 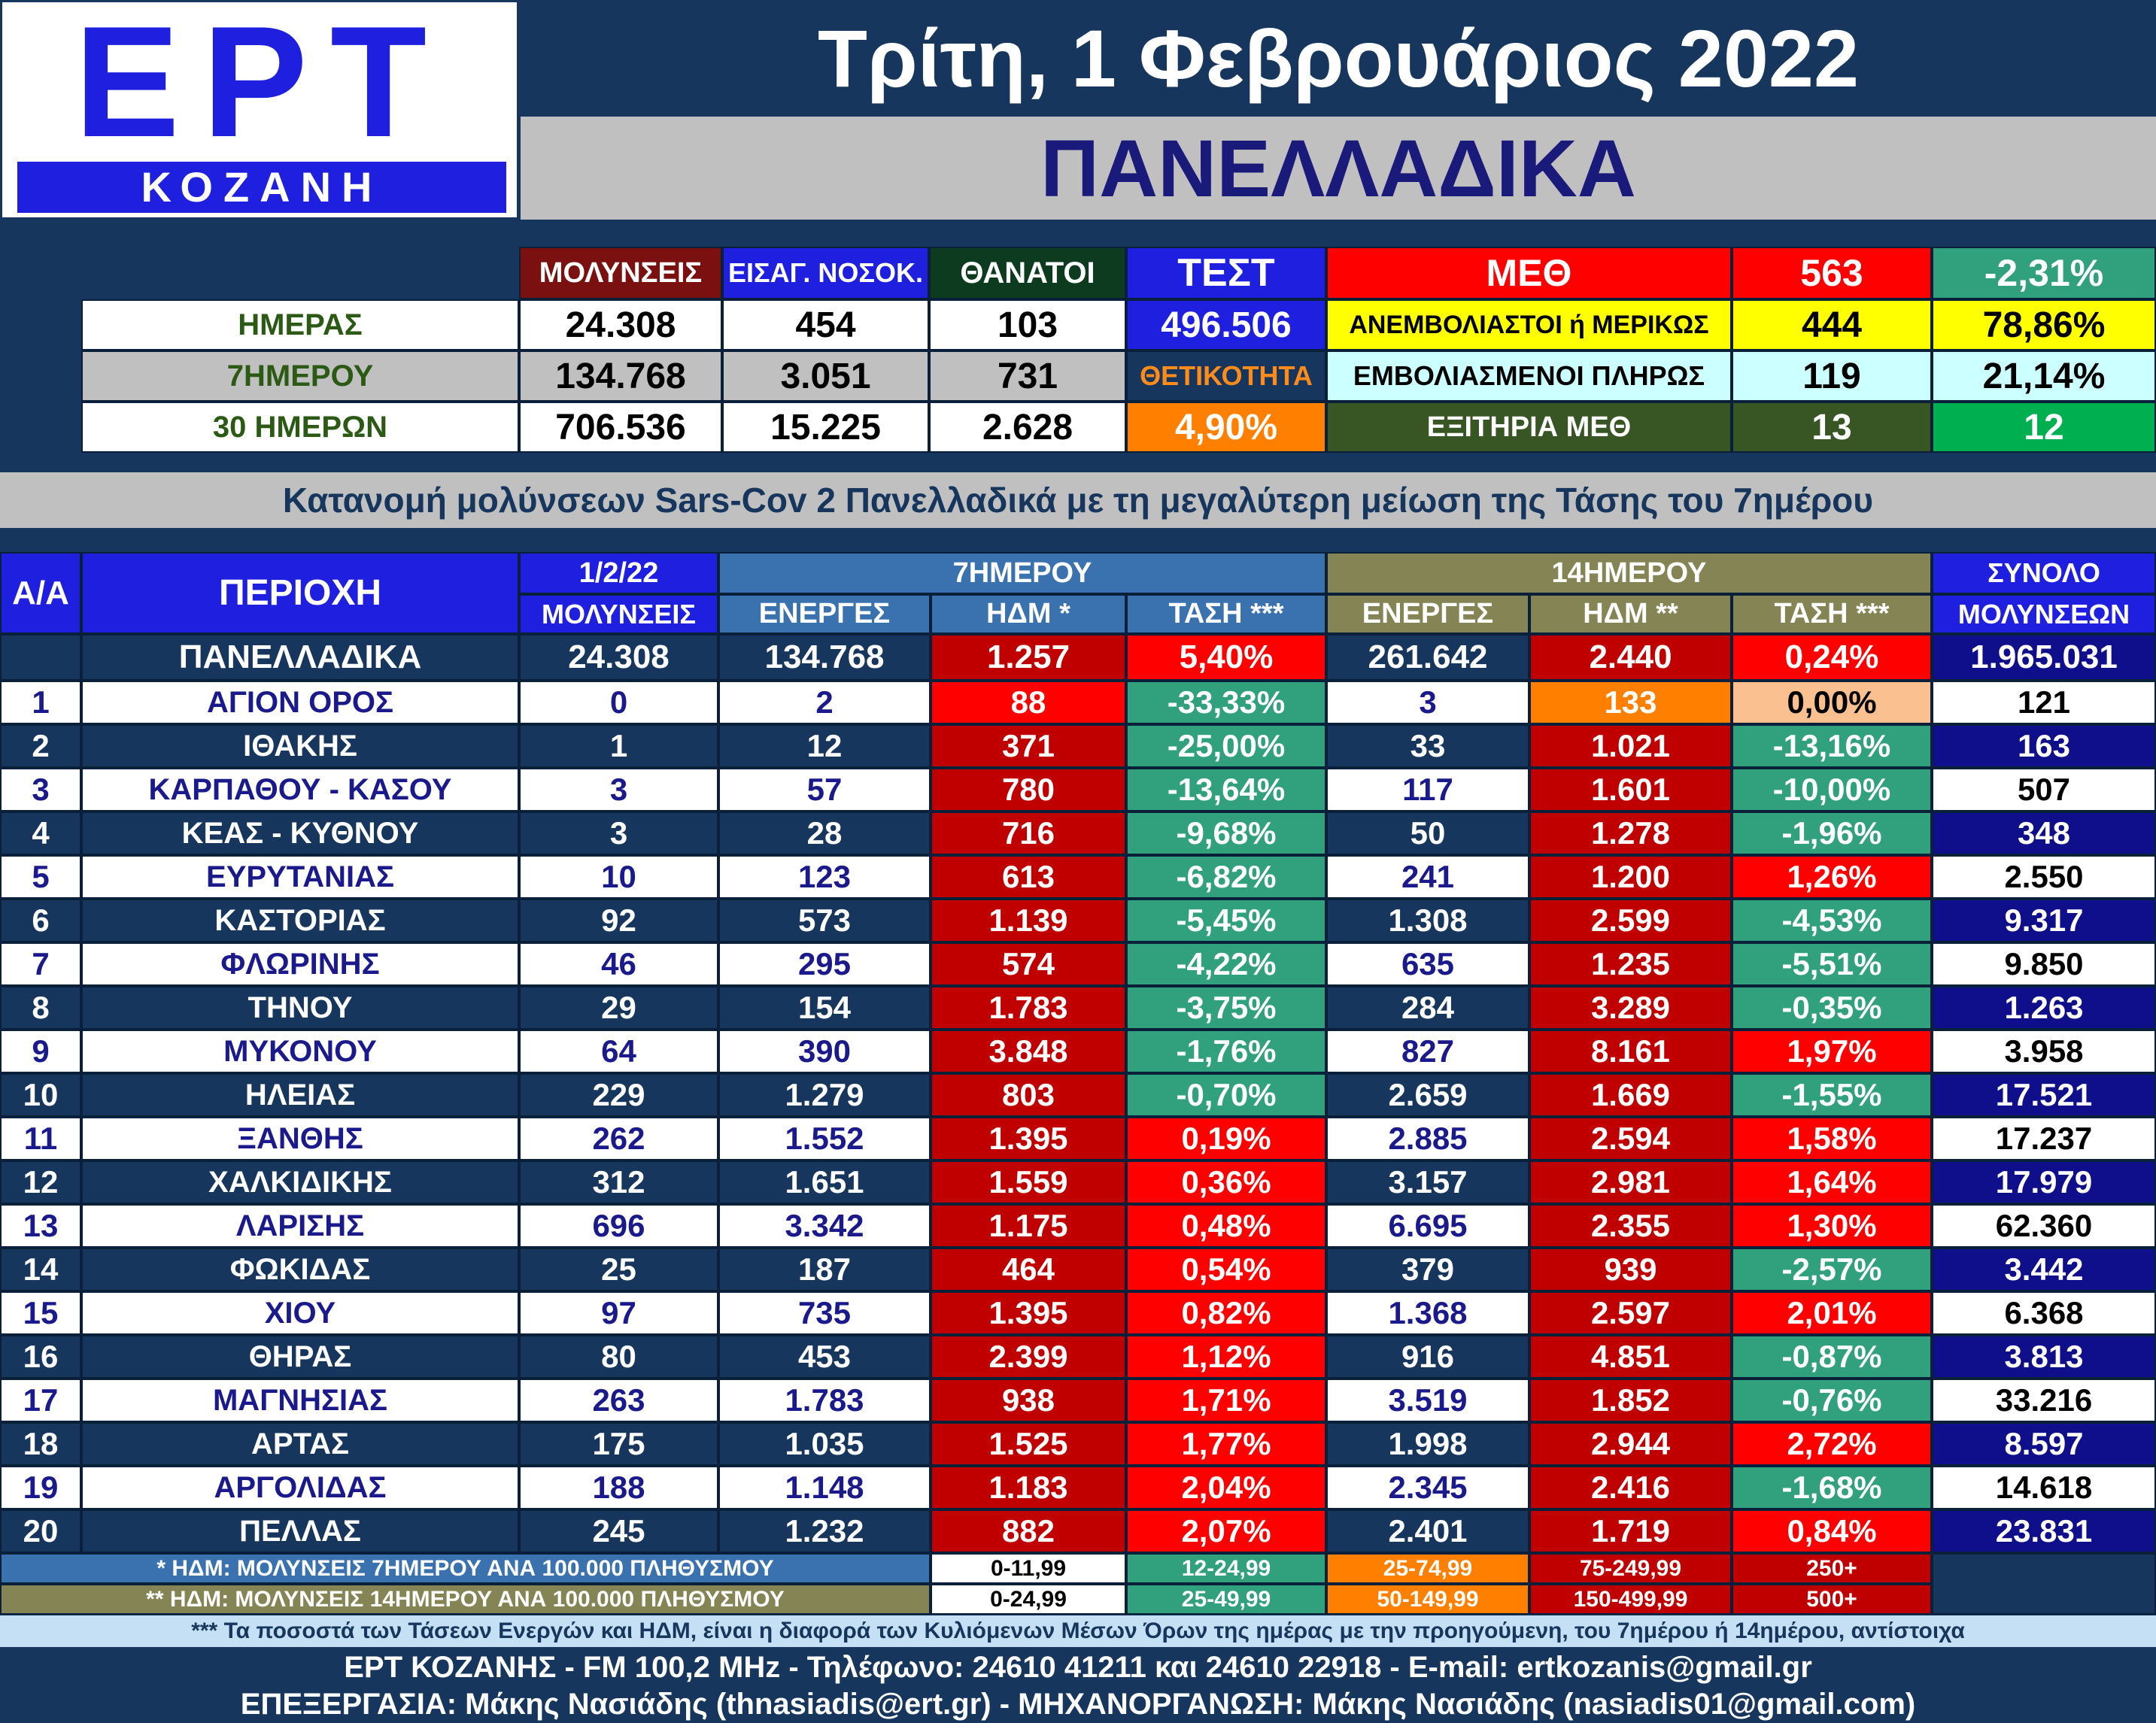 I want to click on row-active14: 284, so click(x=1427, y=1008).